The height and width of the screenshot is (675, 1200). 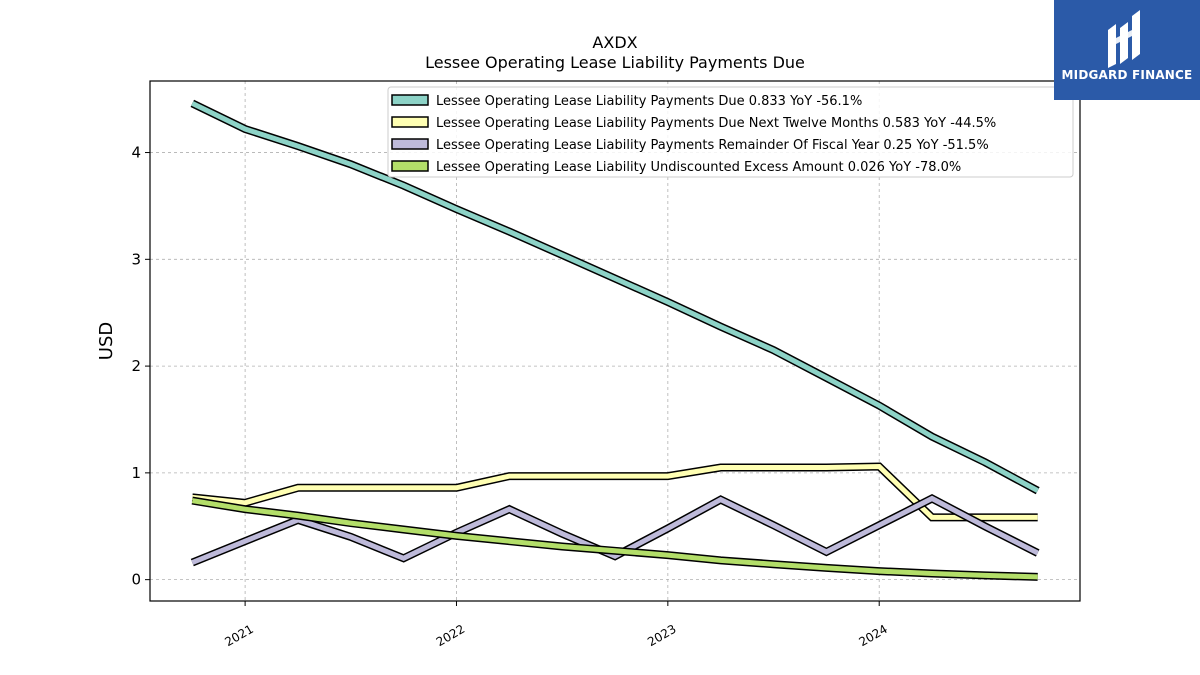 What do you see at coordinates (556, 625) in the screenshot?
I see `x-axis-ticks: 2021 2022 2023 2024` at bounding box center [556, 625].